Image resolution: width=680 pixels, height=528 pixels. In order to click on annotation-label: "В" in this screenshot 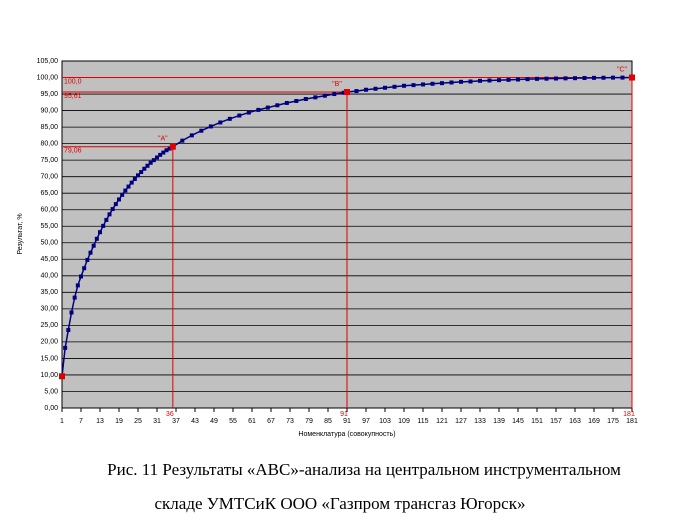, I will do `click(337, 84)`.